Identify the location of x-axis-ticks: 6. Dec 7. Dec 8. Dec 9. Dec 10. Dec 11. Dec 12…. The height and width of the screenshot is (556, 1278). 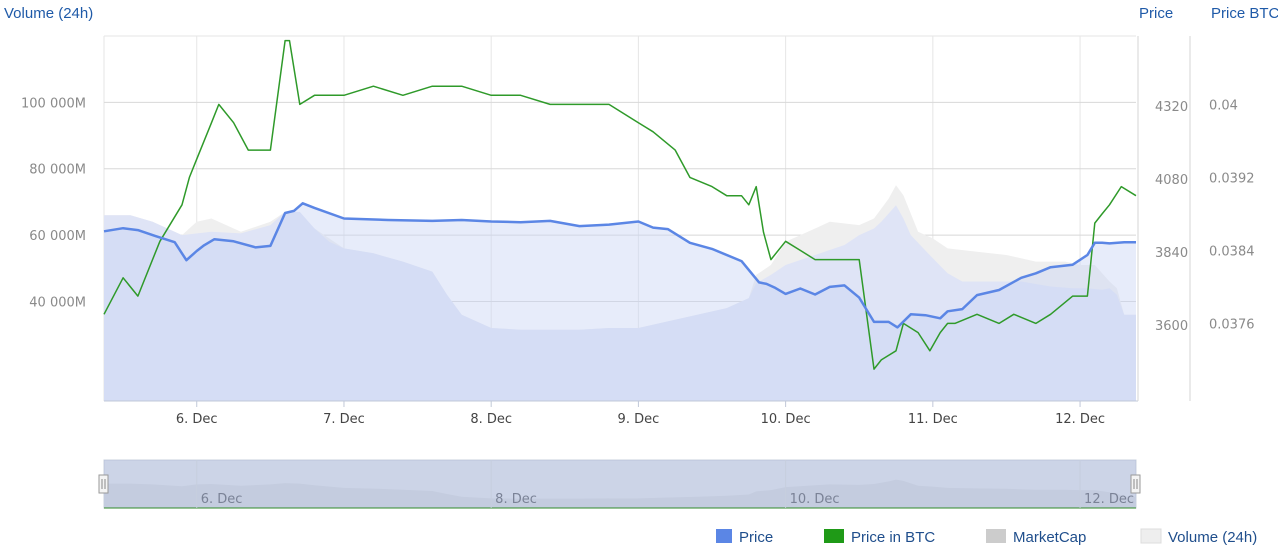
(640, 414).